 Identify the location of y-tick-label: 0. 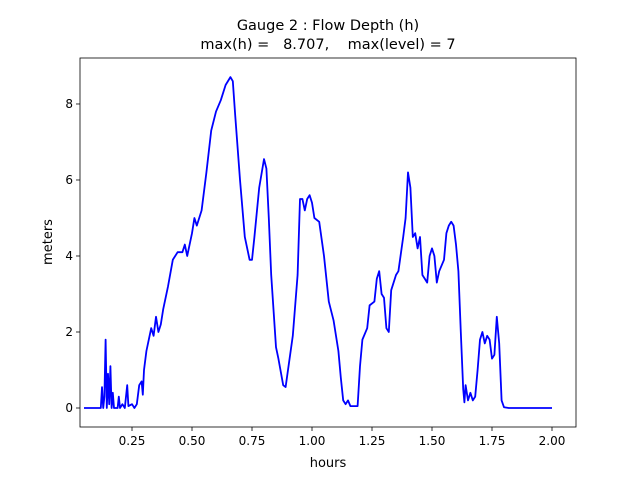
(69, 408).